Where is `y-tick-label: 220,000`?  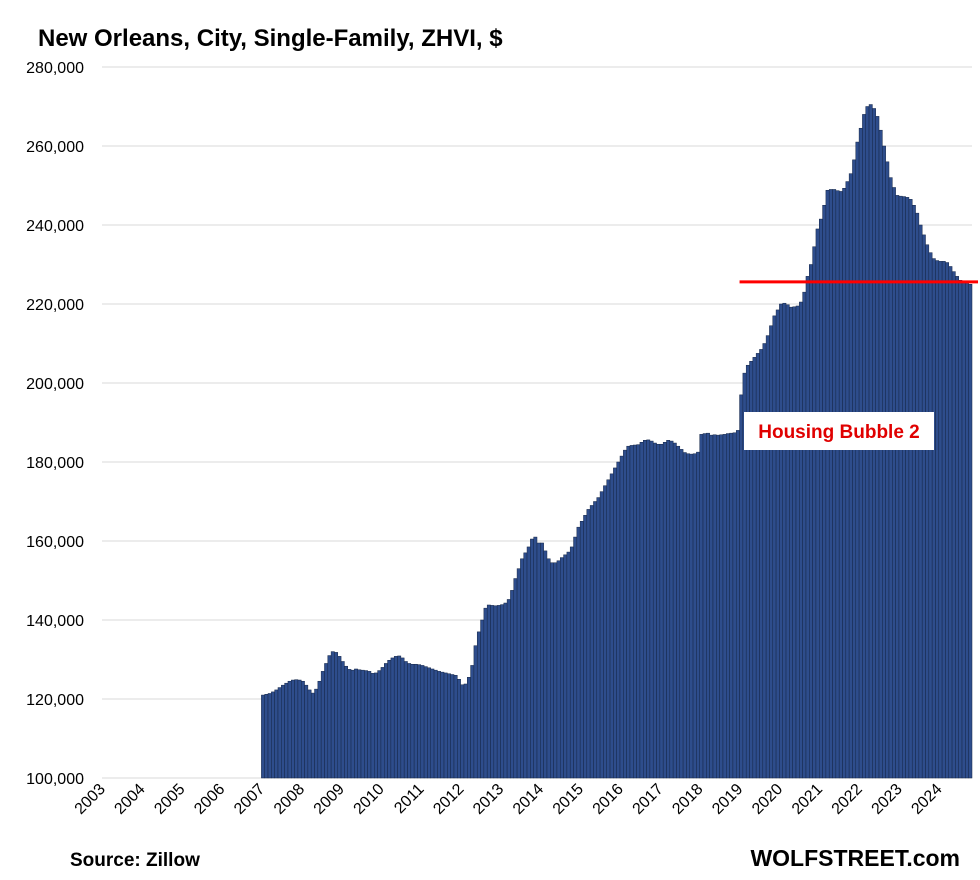
y-tick-label: 220,000 is located at coordinates (55, 305).